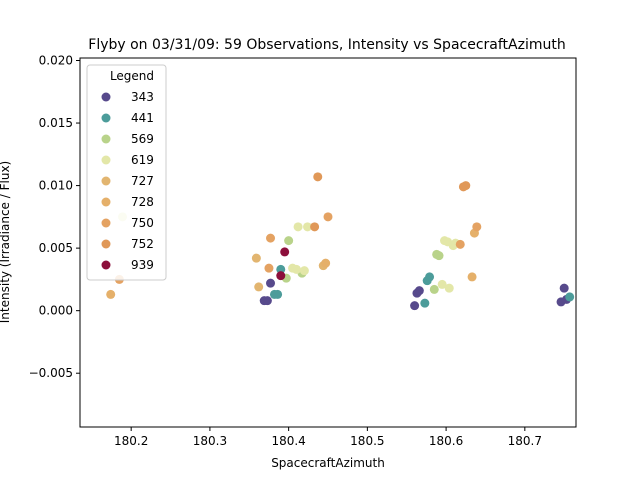 The height and width of the screenshot is (480, 640). Describe the element at coordinates (142, 202) in the screenshot. I see `legend-label-728: 728` at that location.